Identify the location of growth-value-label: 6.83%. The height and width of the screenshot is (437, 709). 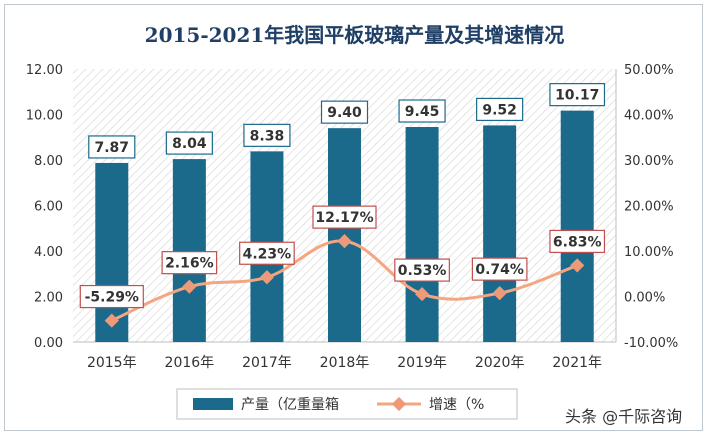
(577, 242).